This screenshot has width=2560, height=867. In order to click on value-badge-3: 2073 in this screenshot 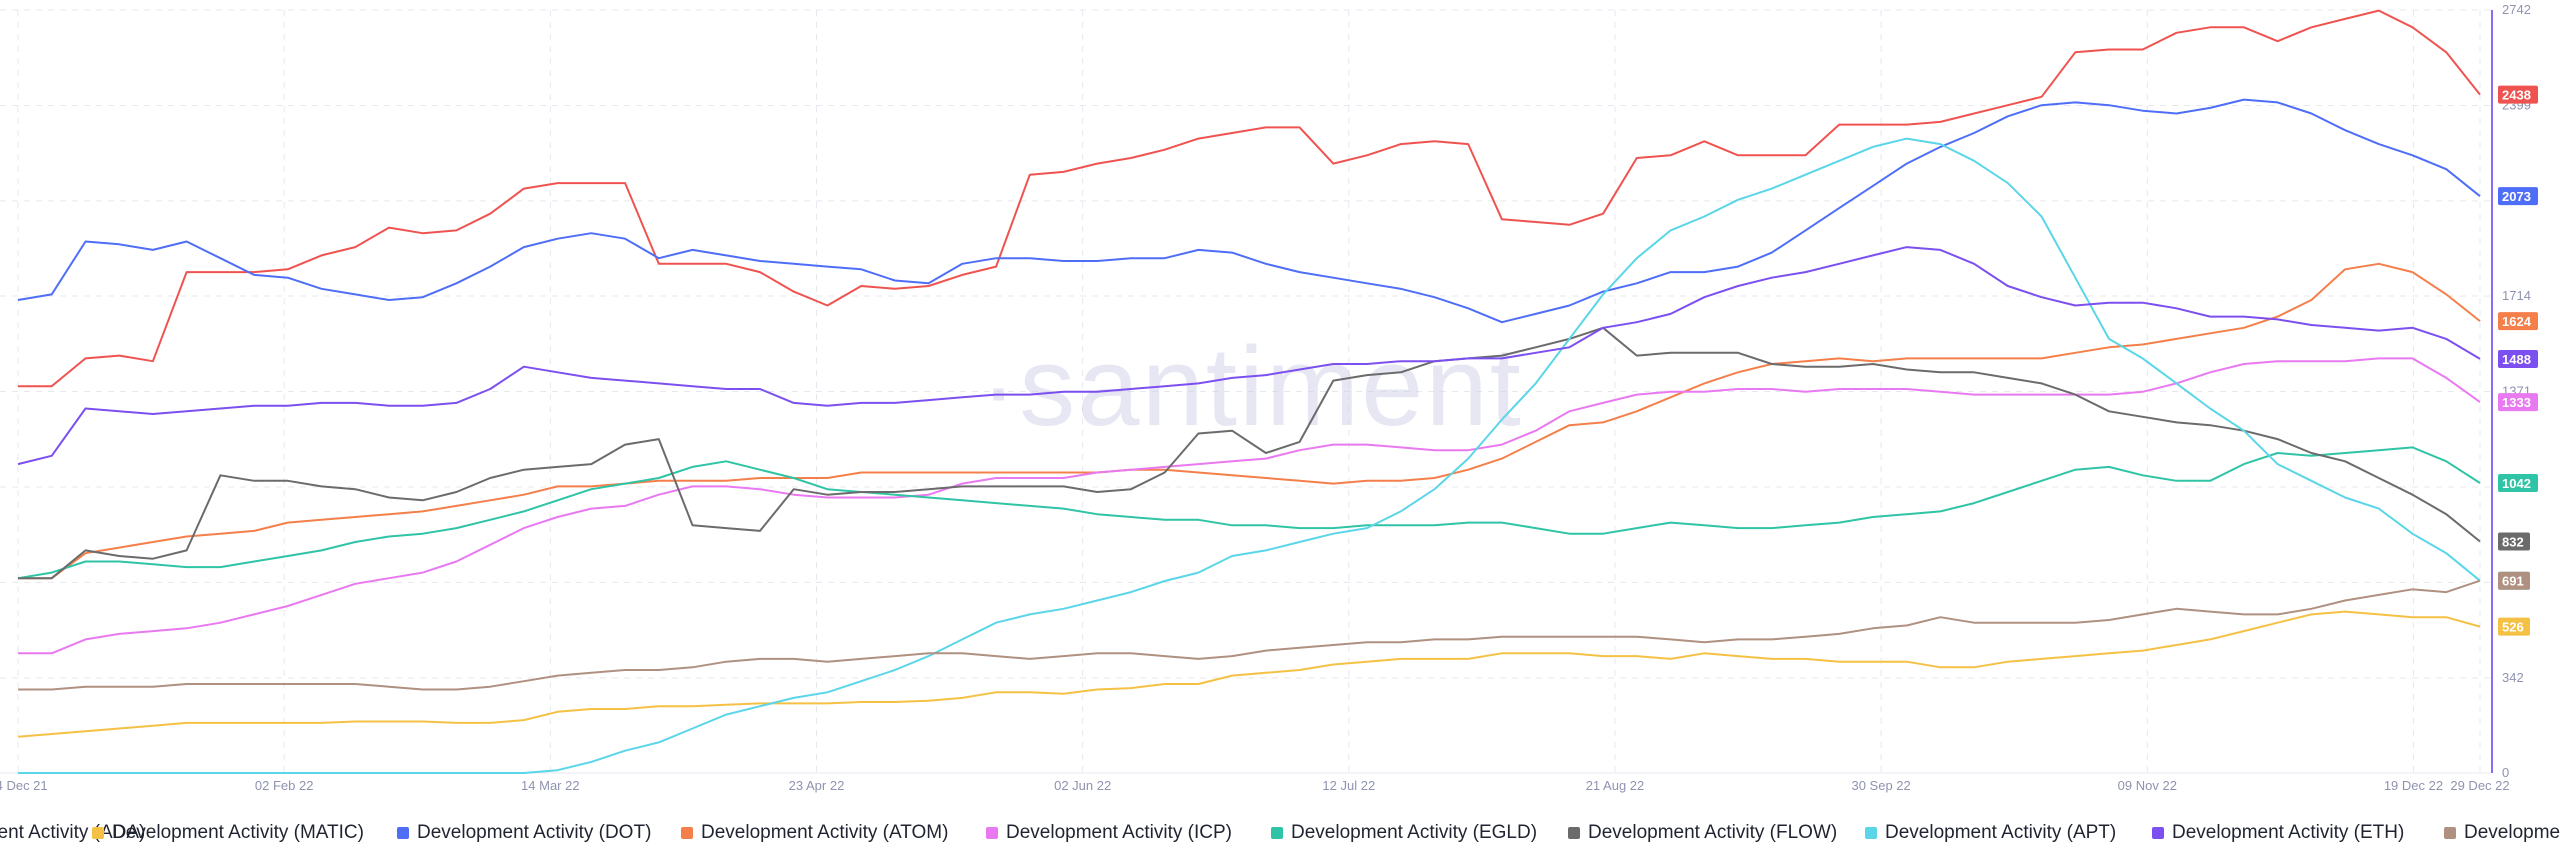, I will do `click(2518, 196)`.